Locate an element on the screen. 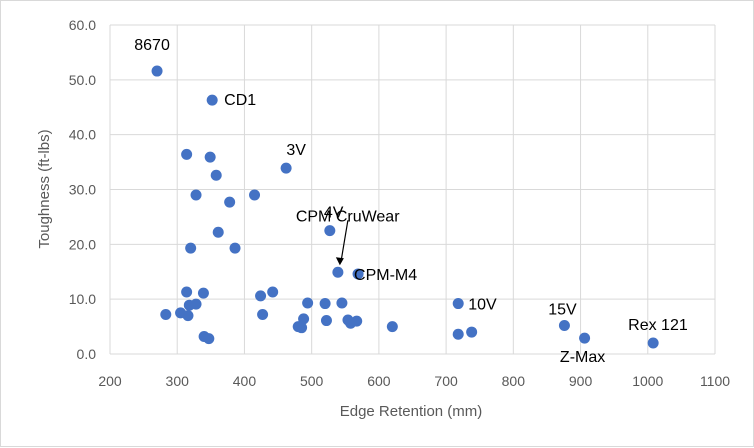 The width and height of the screenshot is (754, 448). data-label: CPM CruWear is located at coordinates (348, 217).